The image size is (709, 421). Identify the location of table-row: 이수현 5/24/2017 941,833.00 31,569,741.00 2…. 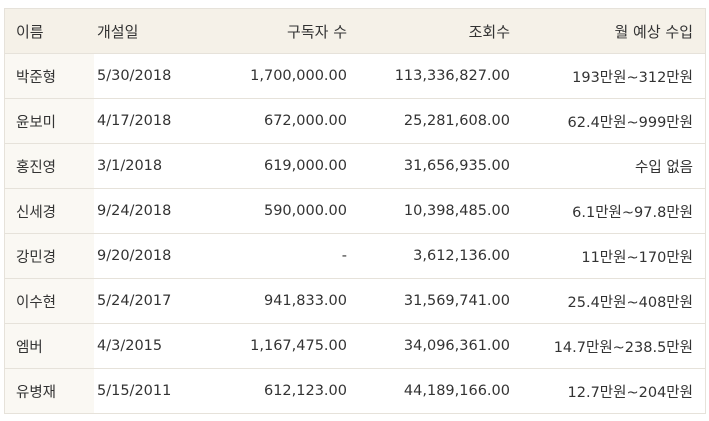
(355, 301).